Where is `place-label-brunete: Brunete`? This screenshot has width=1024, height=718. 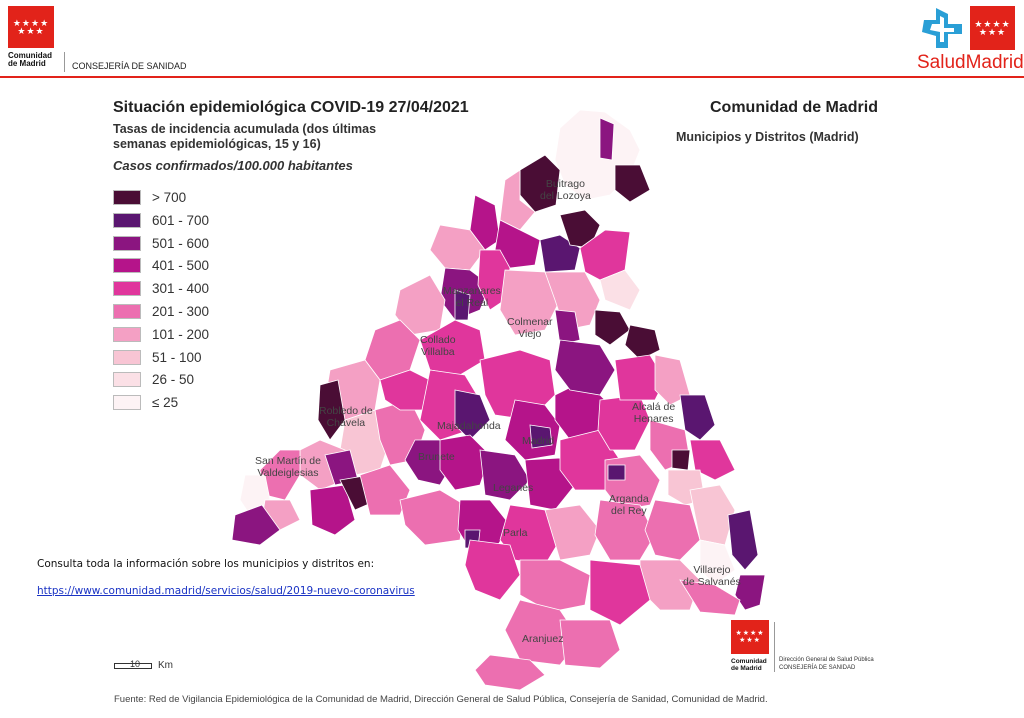 place-label-brunete: Brunete is located at coordinates (436, 457).